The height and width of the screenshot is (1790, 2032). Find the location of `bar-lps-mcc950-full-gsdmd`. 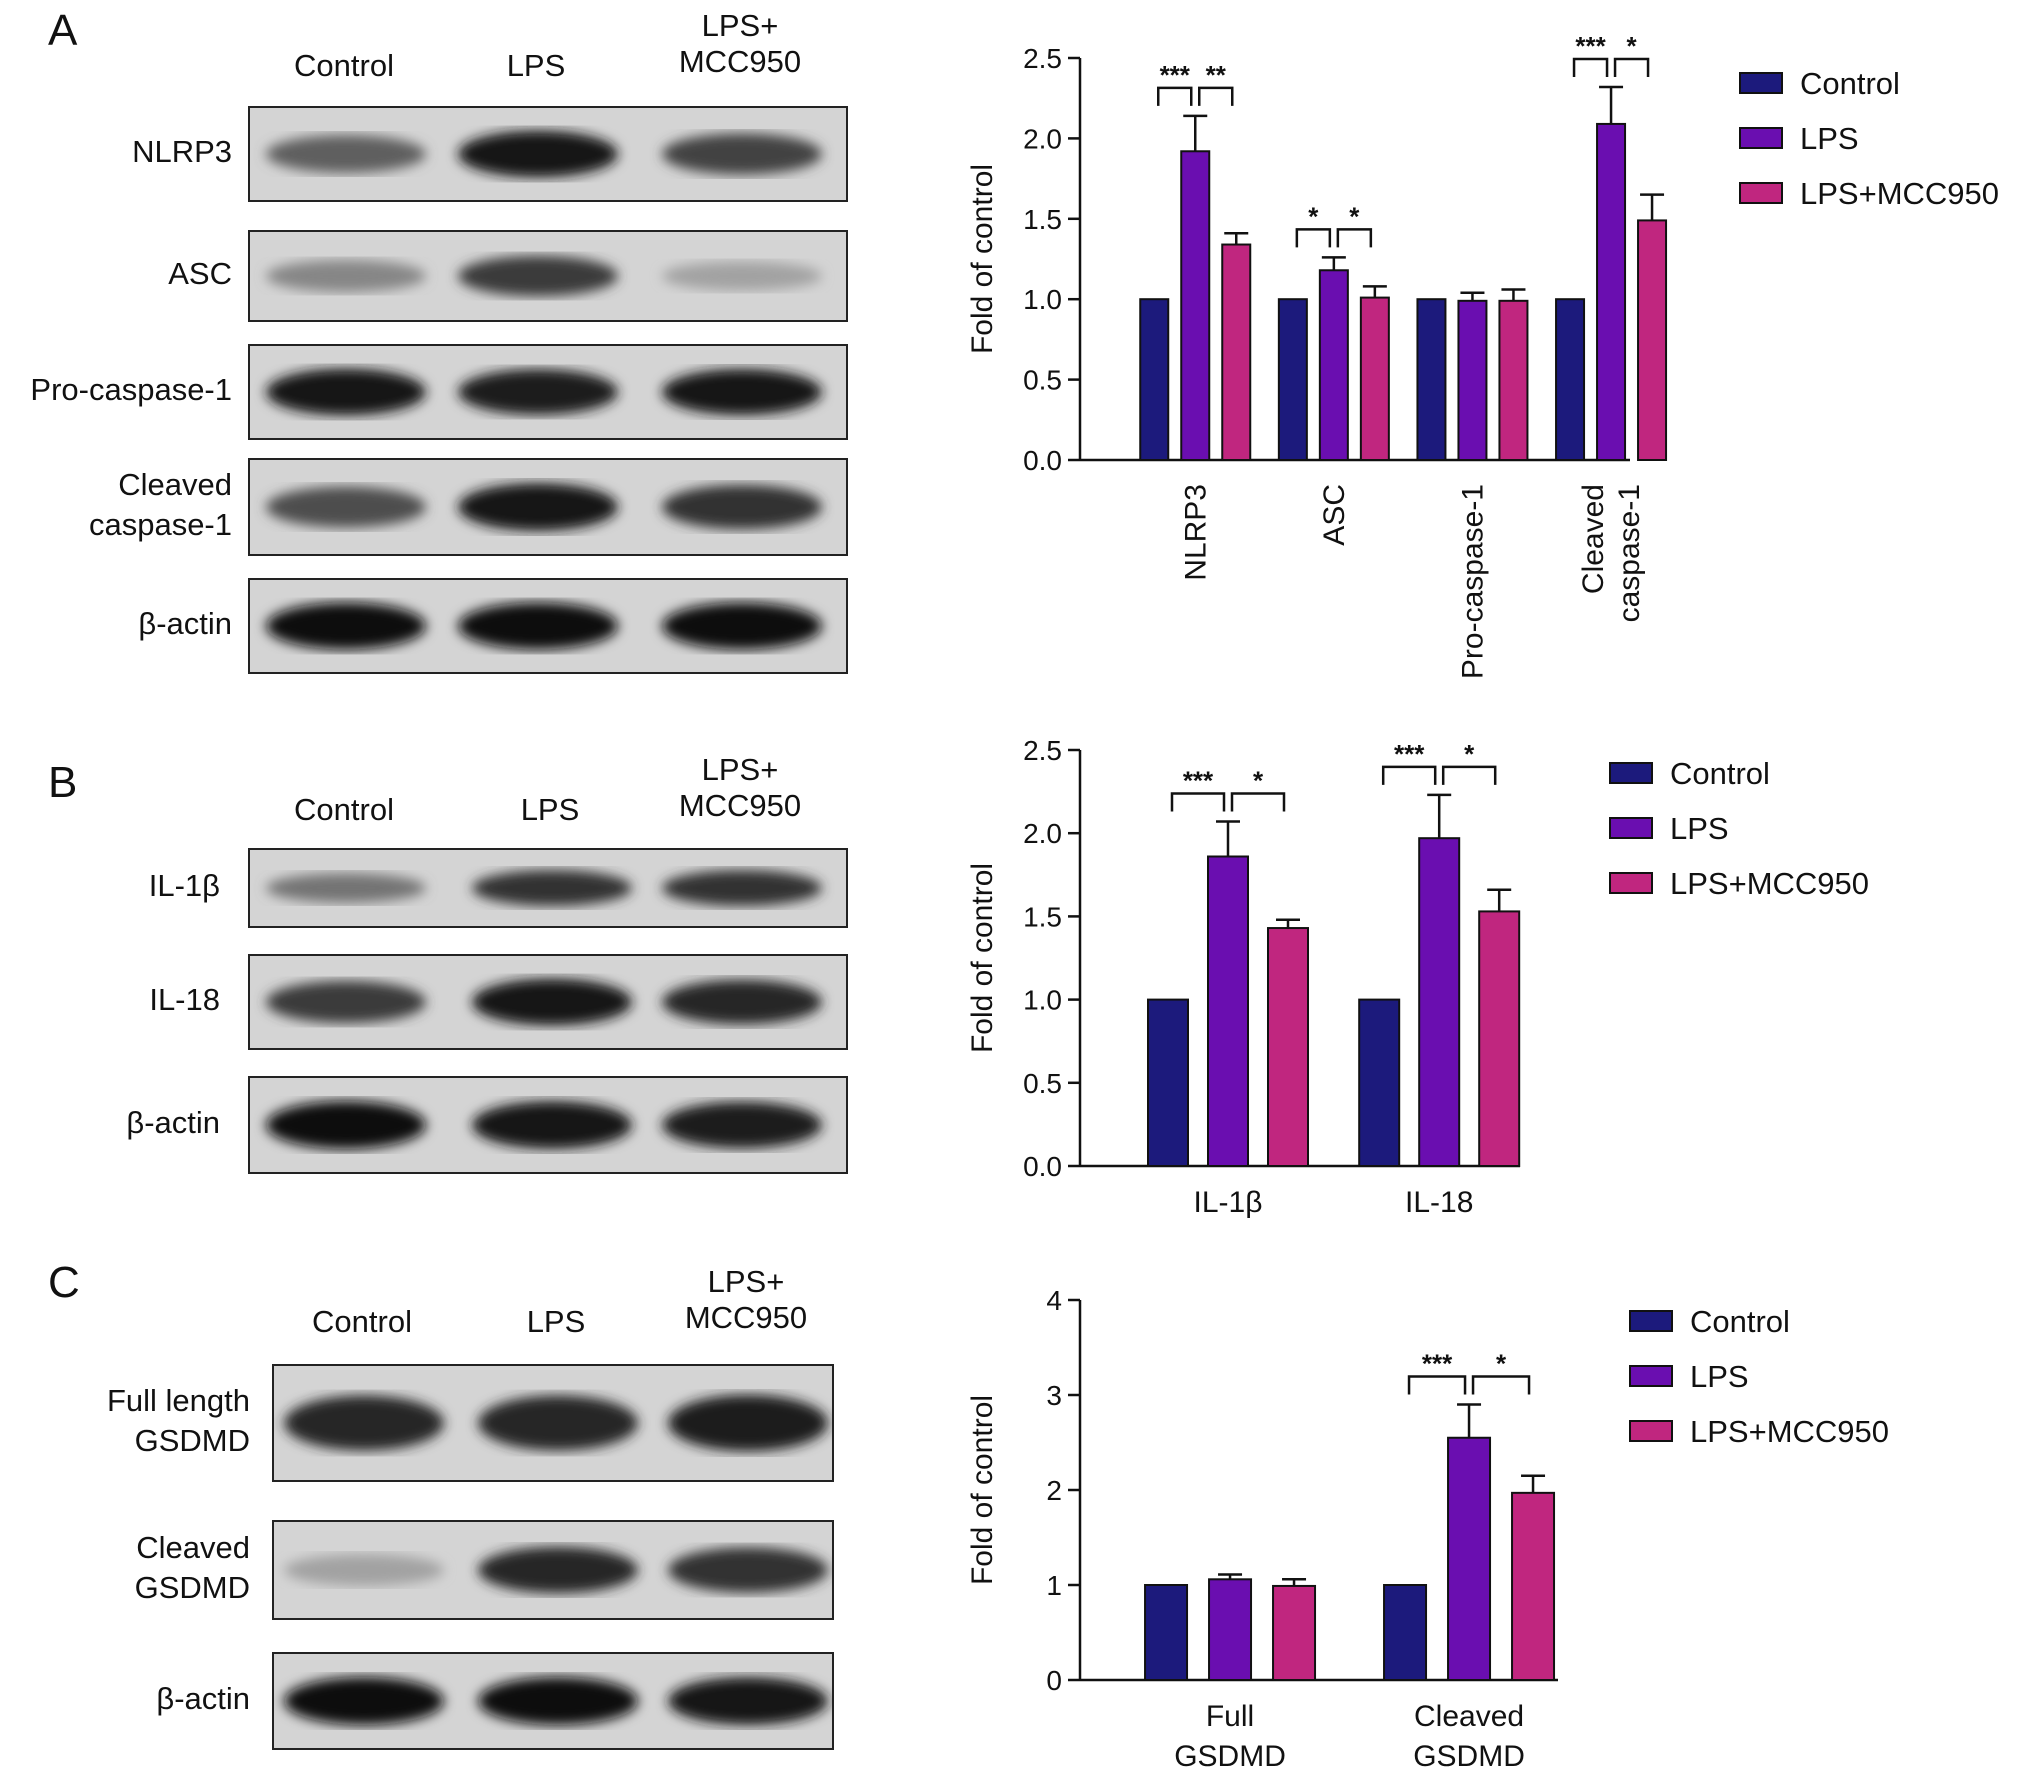

bar-lps-mcc950-full-gsdmd is located at coordinates (1294, 1633).